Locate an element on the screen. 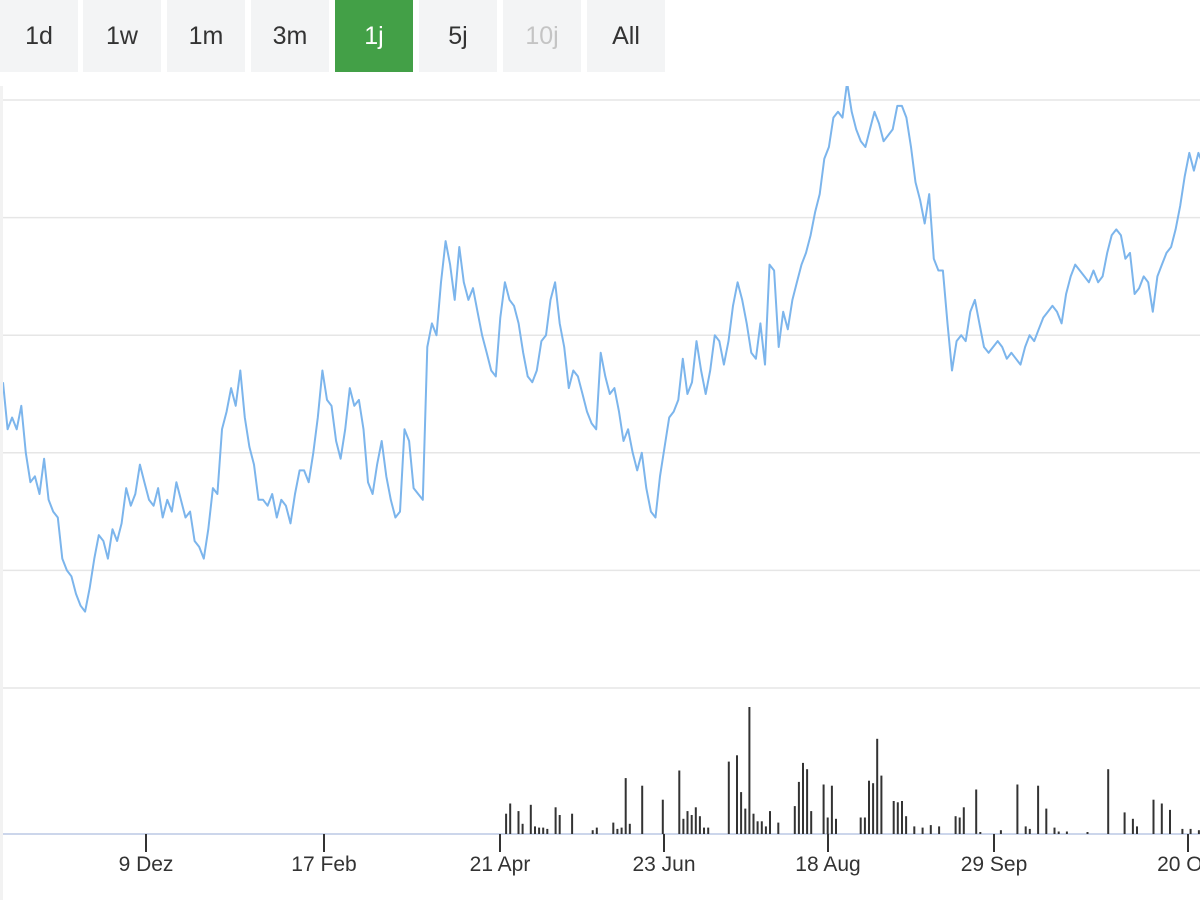  range-button-10j: 10j is located at coordinates (542, 36).